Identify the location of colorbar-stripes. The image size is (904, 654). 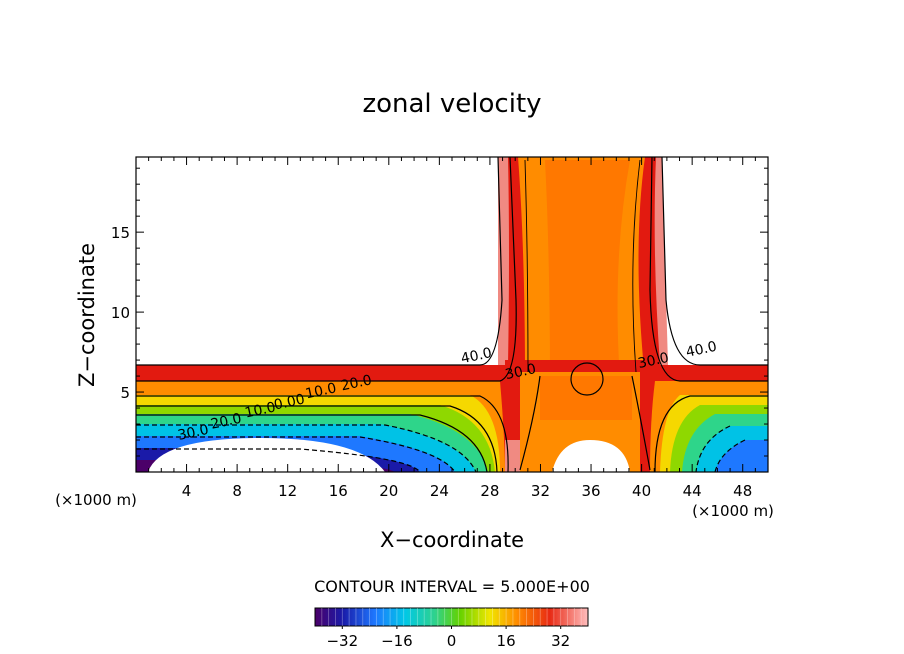
(451, 617).